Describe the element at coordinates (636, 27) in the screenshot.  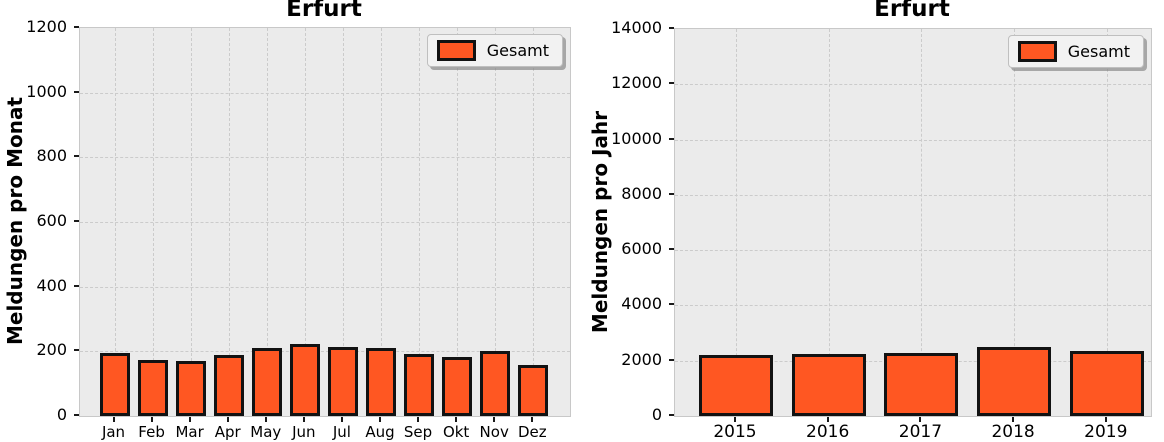
I see `y-tick-label: 14000` at that location.